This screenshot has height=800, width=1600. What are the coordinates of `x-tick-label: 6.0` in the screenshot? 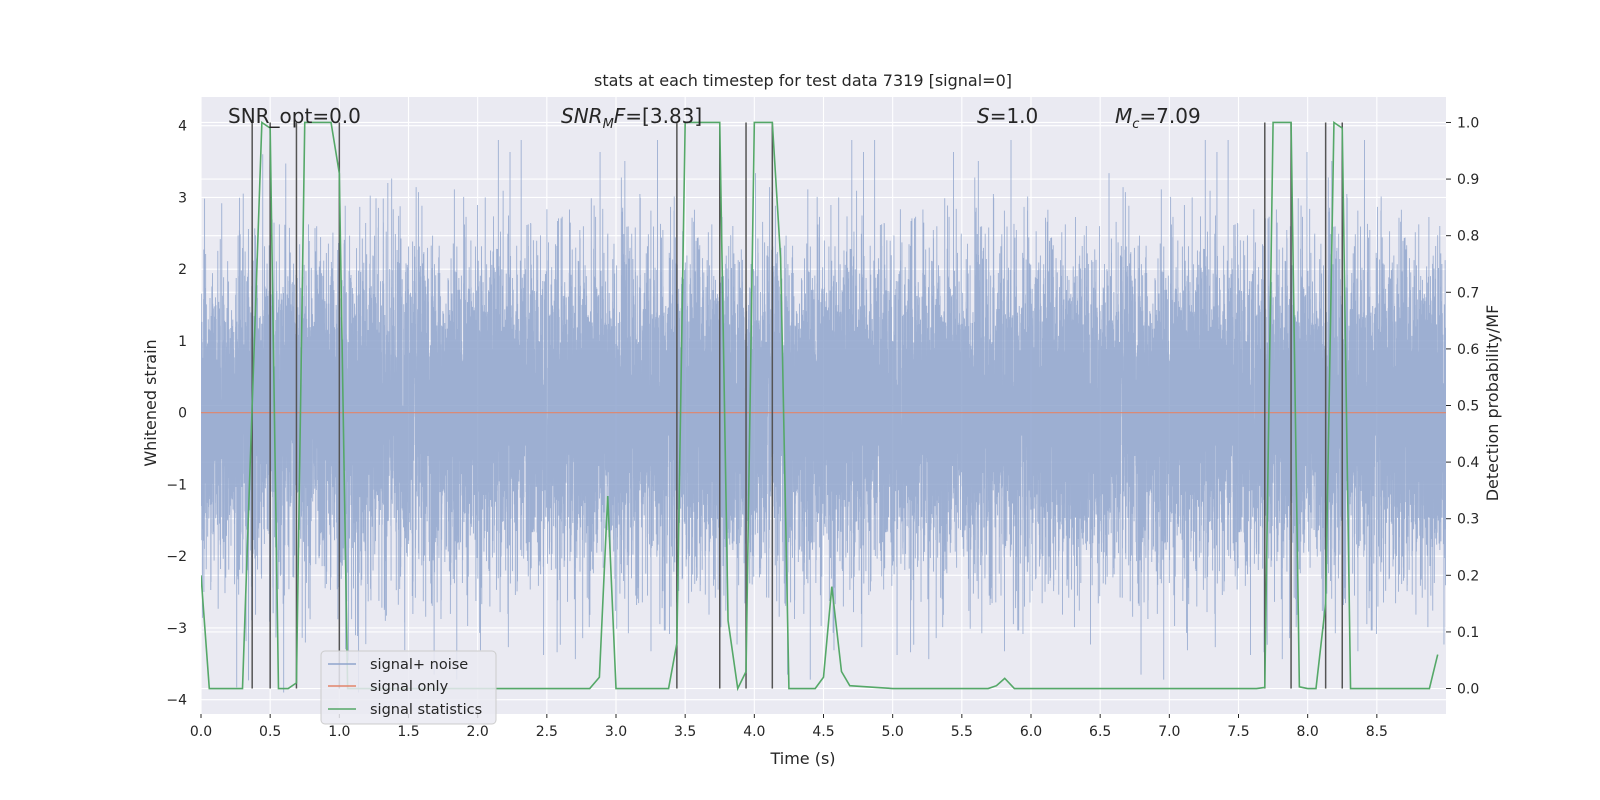 It's located at (1031, 732).